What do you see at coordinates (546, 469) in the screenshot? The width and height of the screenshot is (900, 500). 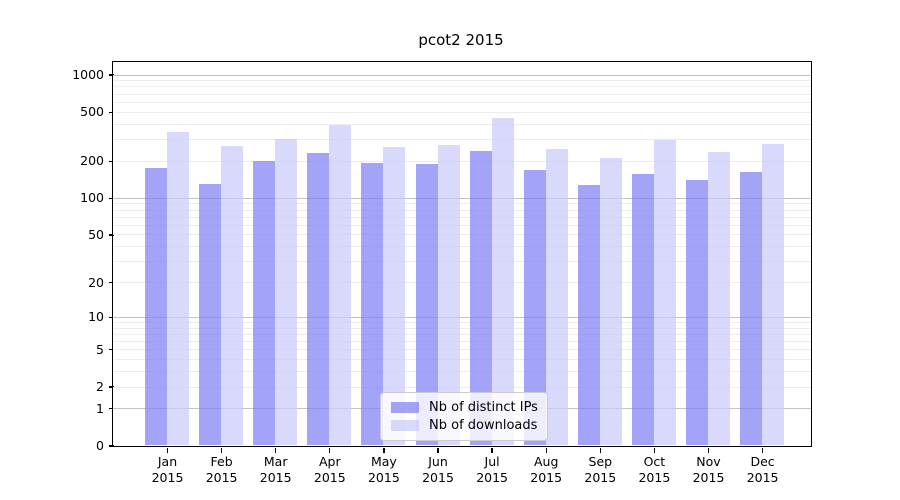 I see `x-tick-label: Aug 2015` at bounding box center [546, 469].